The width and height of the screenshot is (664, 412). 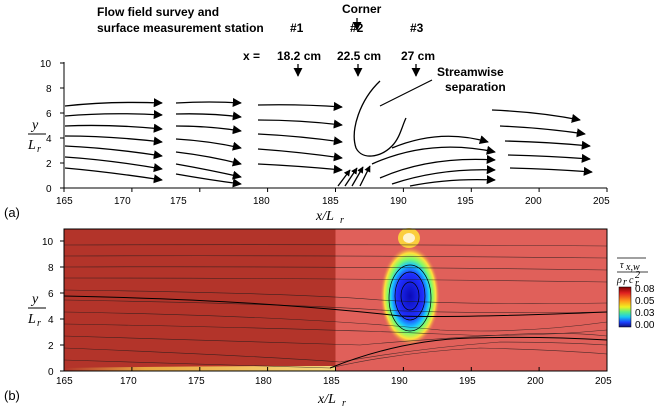 I want to click on panel-b-y-ticks: 0 2 4 6 8 10, so click(x=53, y=307).